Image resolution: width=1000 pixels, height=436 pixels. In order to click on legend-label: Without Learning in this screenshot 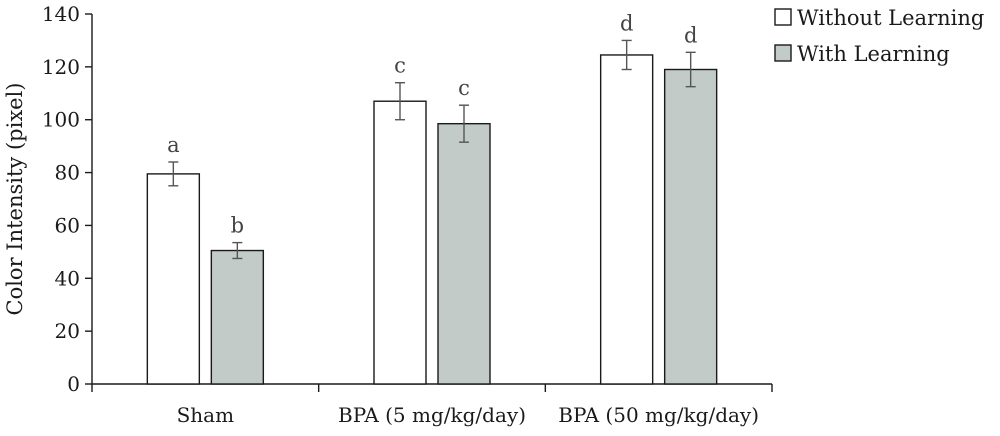, I will do `click(890, 18)`.